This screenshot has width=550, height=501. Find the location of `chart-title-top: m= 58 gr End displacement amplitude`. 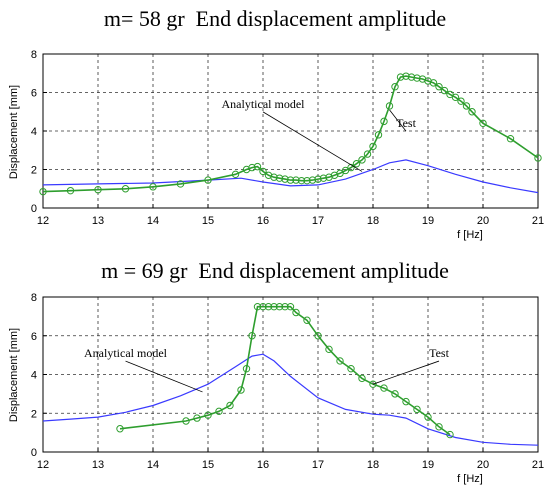

chart-title-top: m= 58 gr End displacement amplitude is located at coordinates (275, 18).